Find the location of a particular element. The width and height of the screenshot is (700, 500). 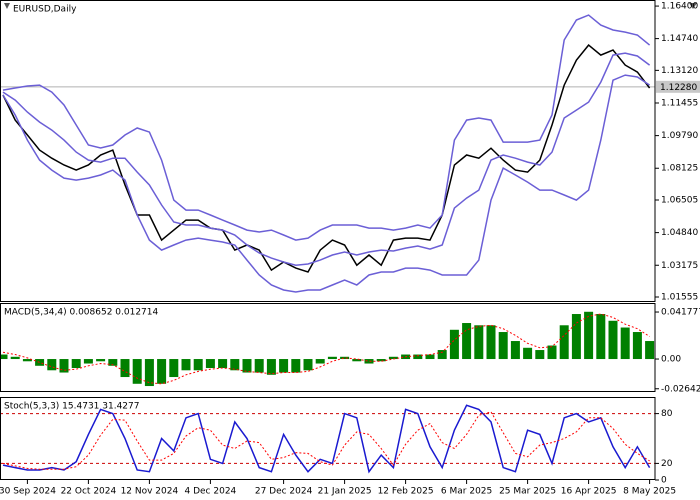

x-tick-label: 21 Jan 2025 is located at coordinates (345, 492).